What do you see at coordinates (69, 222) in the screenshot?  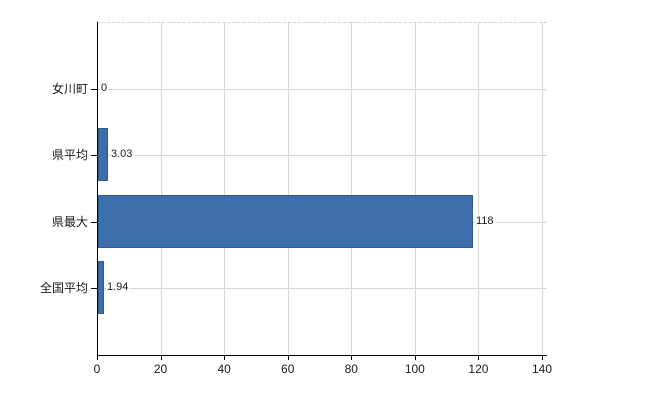 I see `category-label: 県最大` at bounding box center [69, 222].